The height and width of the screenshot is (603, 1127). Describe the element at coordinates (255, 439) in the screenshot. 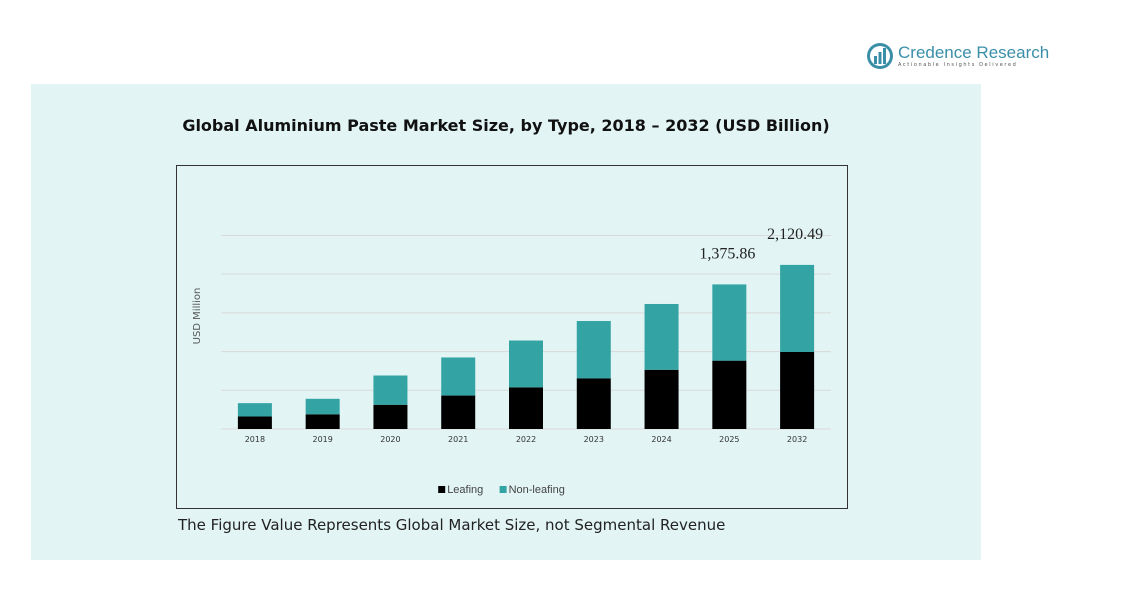

I see `x-tick-label: 2018` at that location.